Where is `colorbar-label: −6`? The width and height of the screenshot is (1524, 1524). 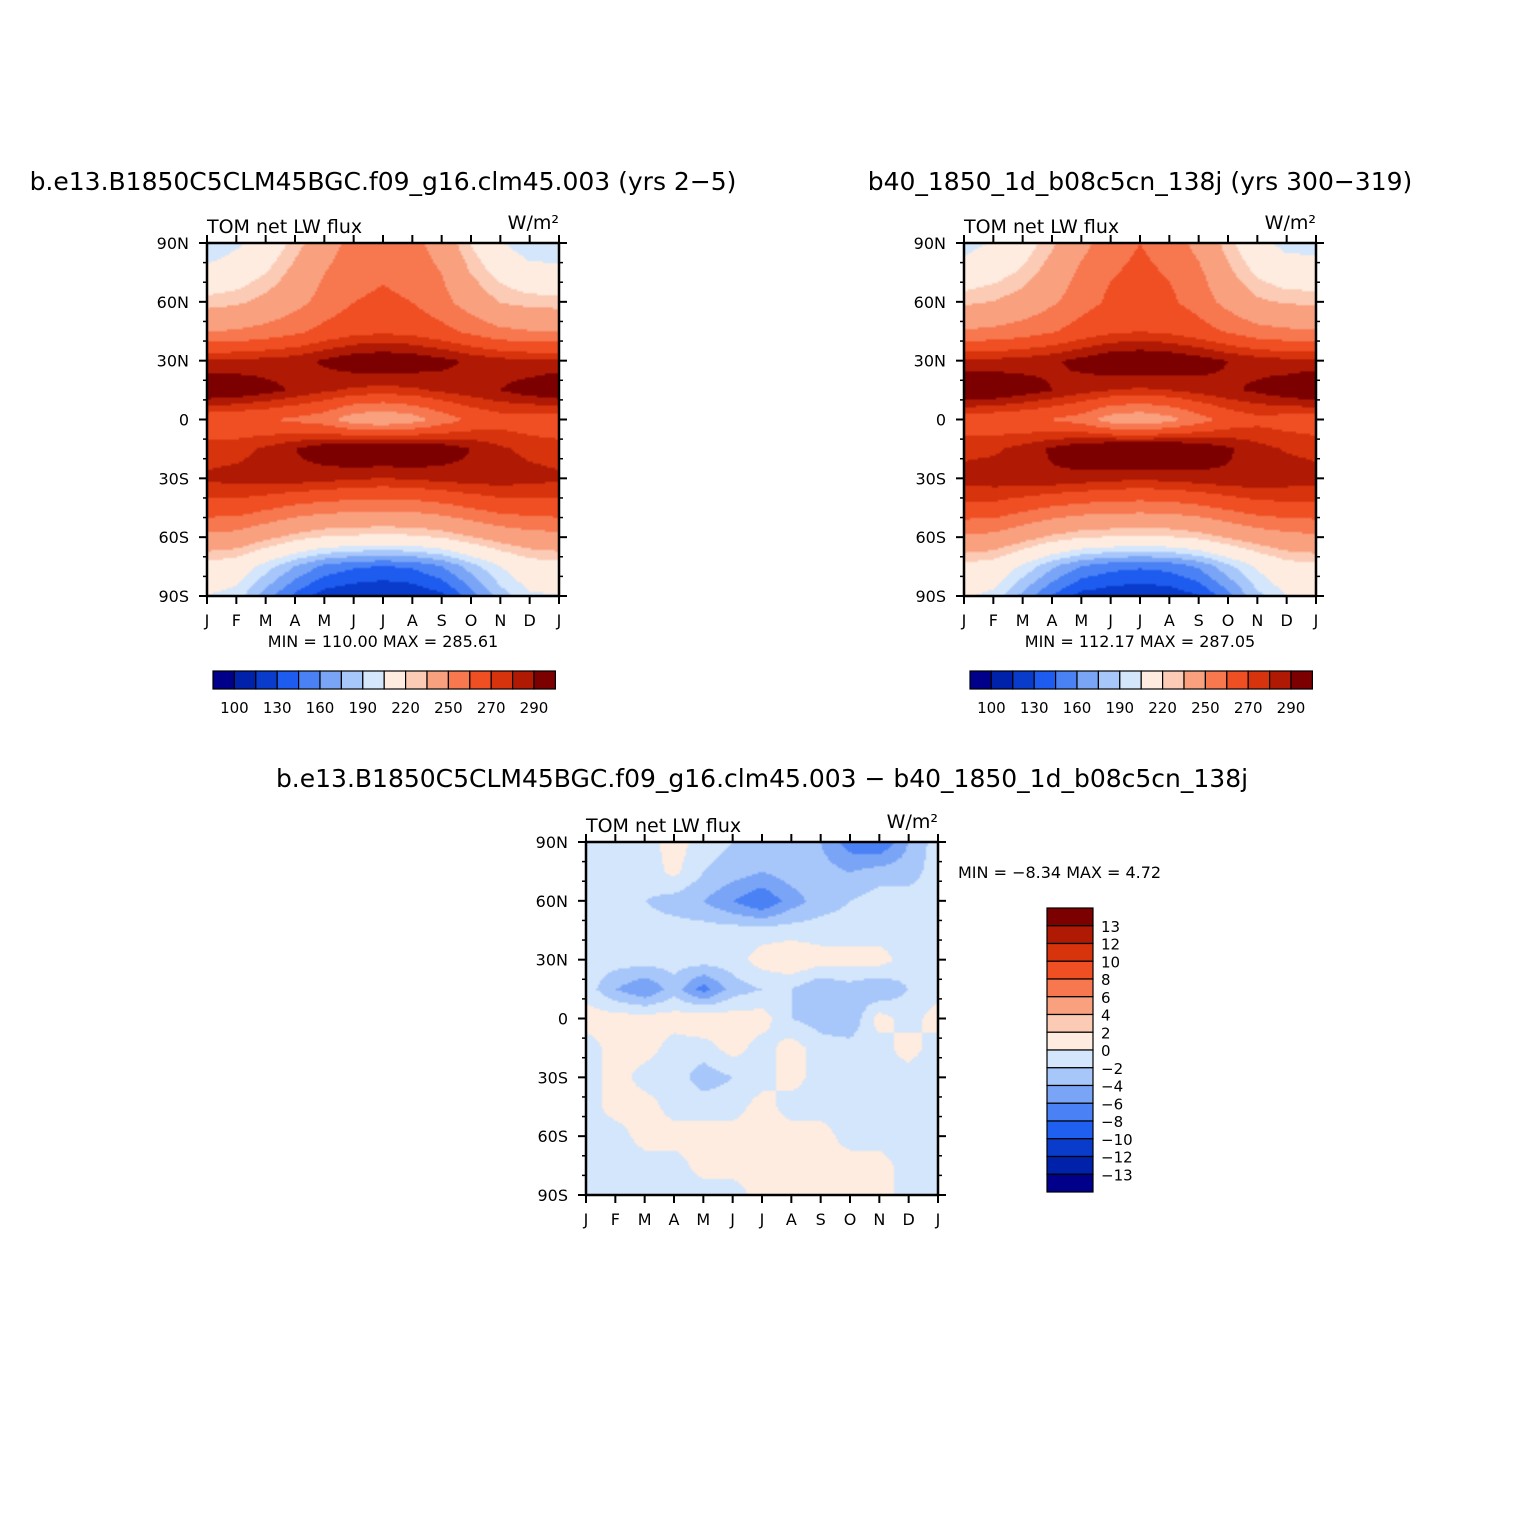 colorbar-label: −6 is located at coordinates (1112, 1104).